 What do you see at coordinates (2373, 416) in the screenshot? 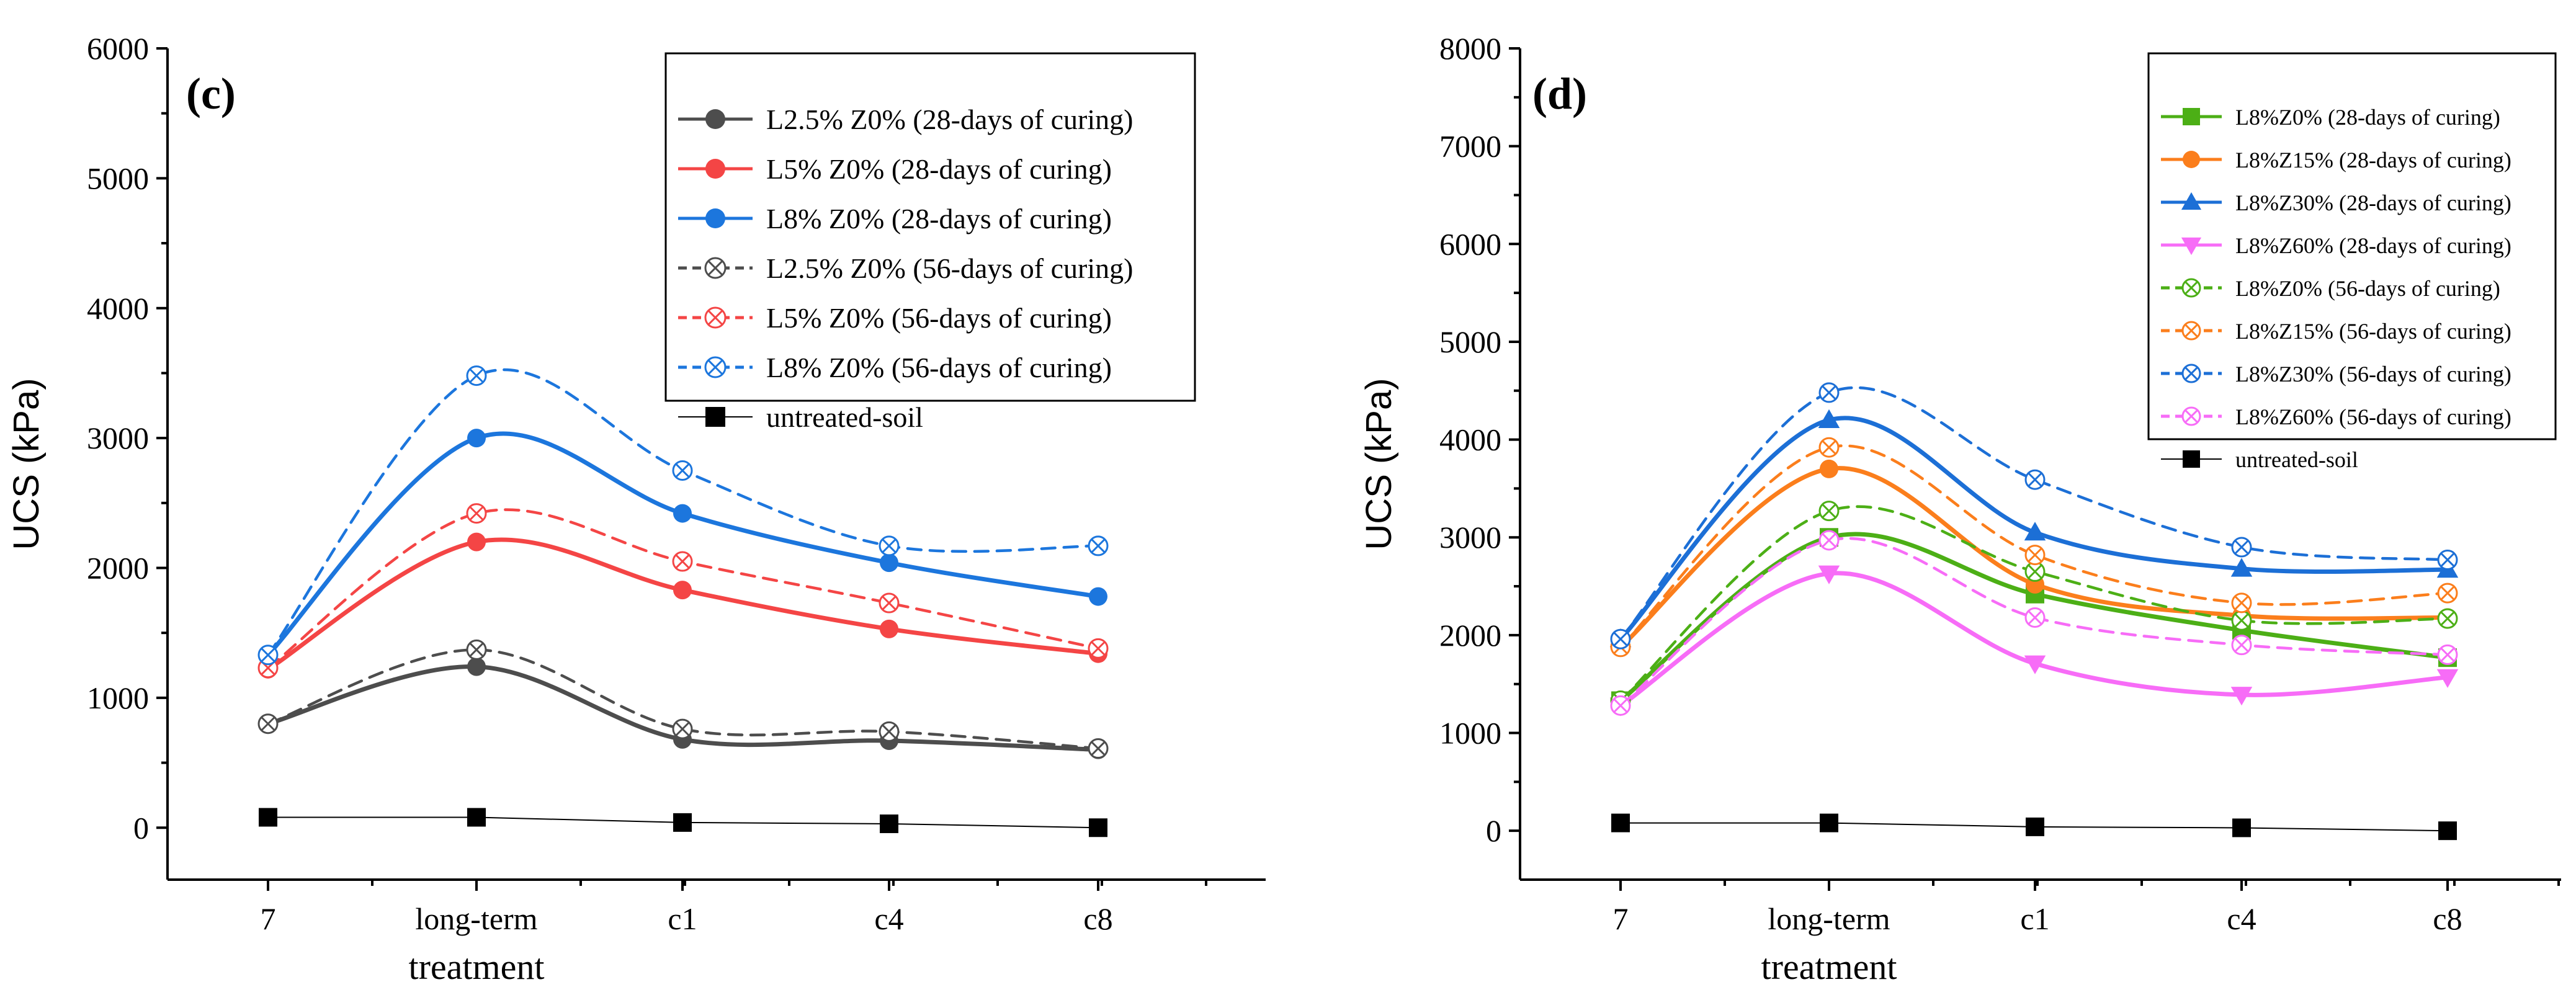
I see `legend-label: L8%Z60% (56-days of curing)` at bounding box center [2373, 416].